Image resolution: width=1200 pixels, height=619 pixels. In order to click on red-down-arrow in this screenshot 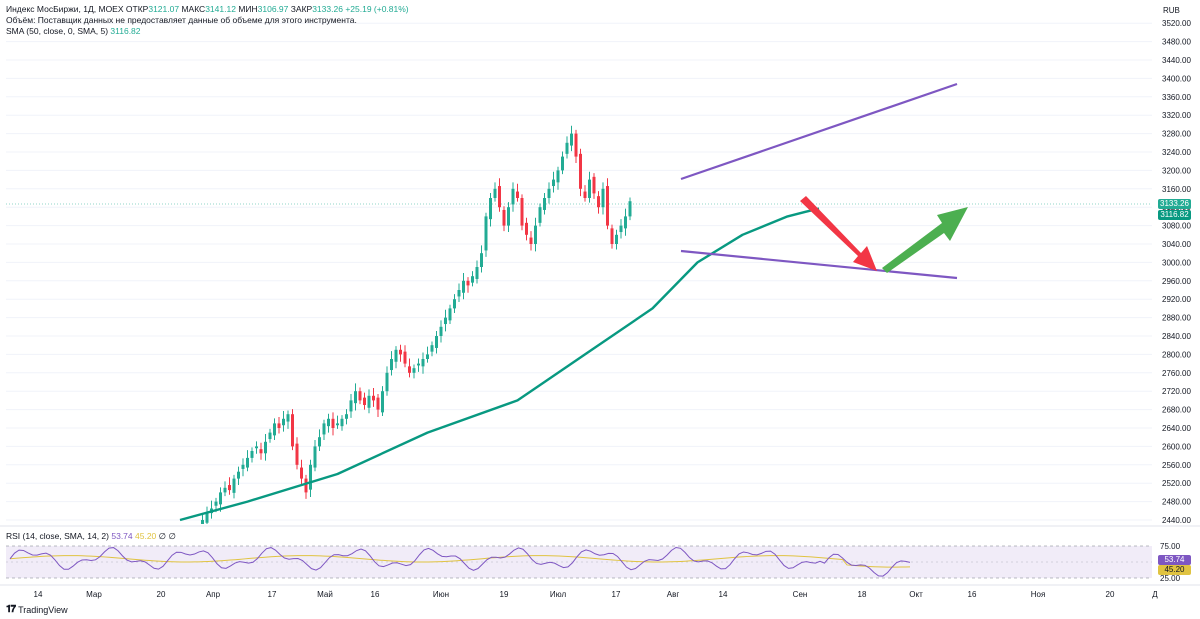, I will do `click(838, 233)`.